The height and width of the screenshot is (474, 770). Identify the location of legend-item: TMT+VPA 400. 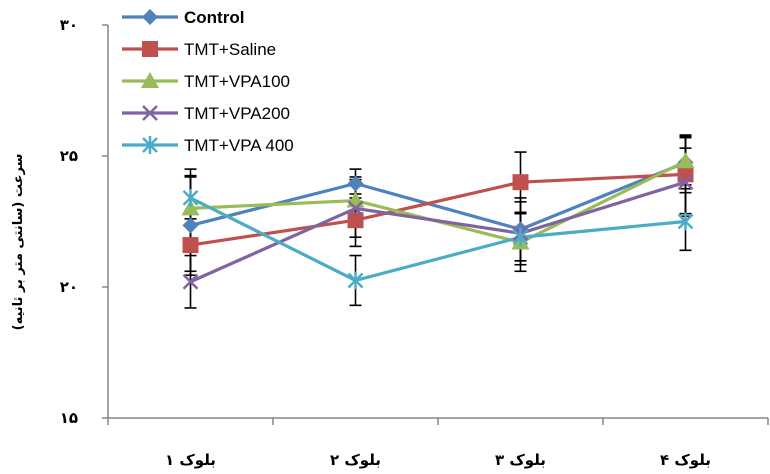
(208, 145).